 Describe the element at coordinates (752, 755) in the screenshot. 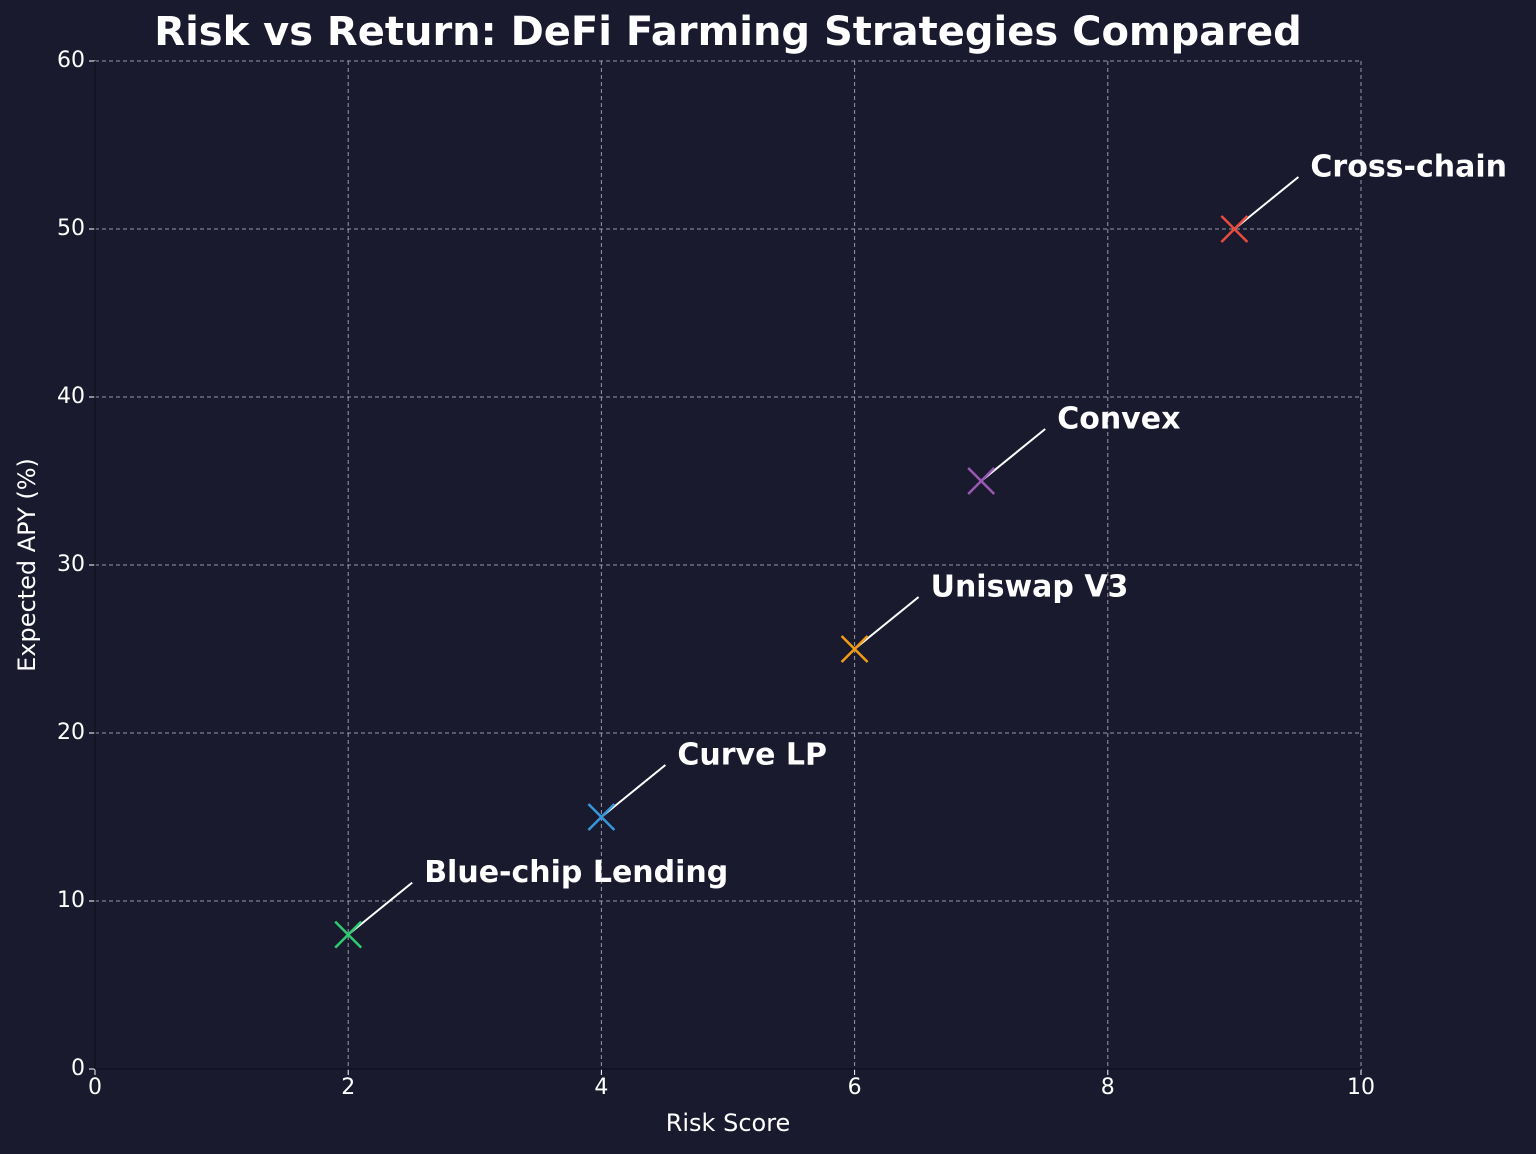

I see `point-label: Curve LP` at that location.